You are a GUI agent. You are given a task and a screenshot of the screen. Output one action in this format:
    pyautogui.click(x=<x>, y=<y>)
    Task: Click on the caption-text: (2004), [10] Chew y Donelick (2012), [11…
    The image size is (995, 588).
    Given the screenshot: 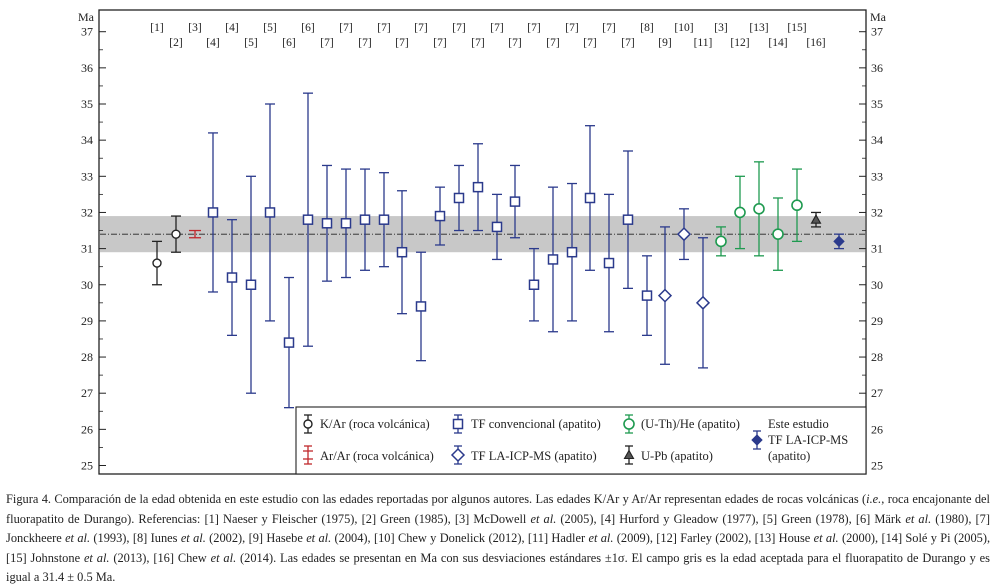 What is the action you would take?
    pyautogui.click(x=460, y=538)
    